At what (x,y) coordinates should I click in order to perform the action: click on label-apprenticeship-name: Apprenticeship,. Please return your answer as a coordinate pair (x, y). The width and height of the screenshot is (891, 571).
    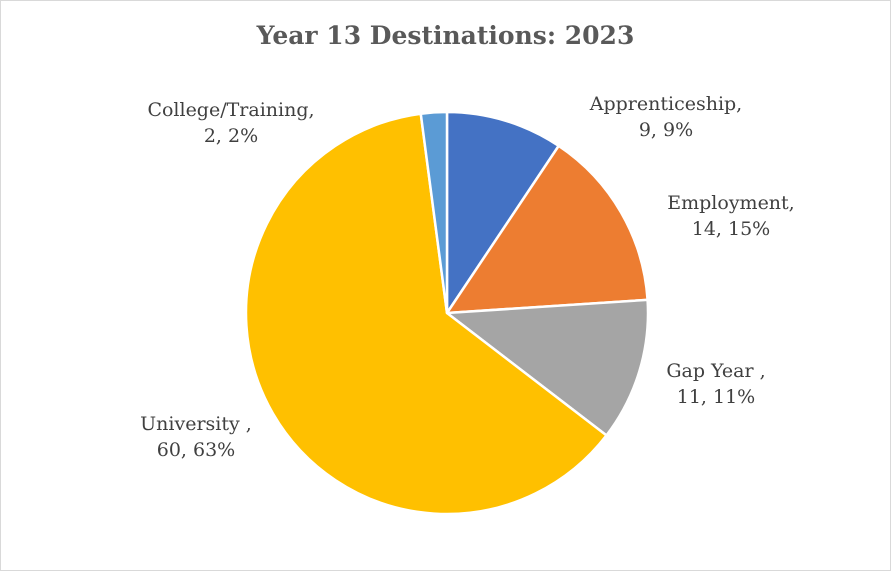
    Looking at the image, I should click on (666, 104).